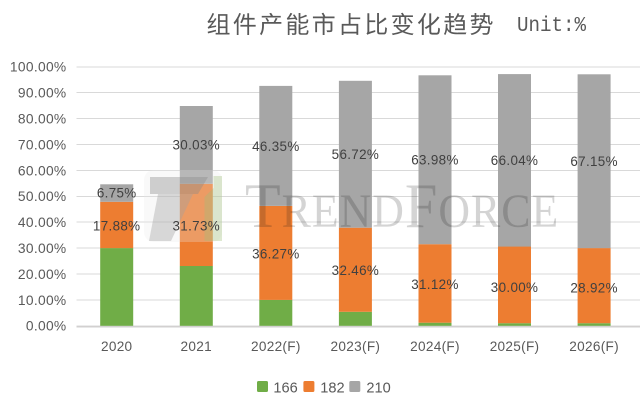 This screenshot has height=401, width=641. Describe the element at coordinates (117, 225) in the screenshot. I see `svg-text: 17.88%` at that location.